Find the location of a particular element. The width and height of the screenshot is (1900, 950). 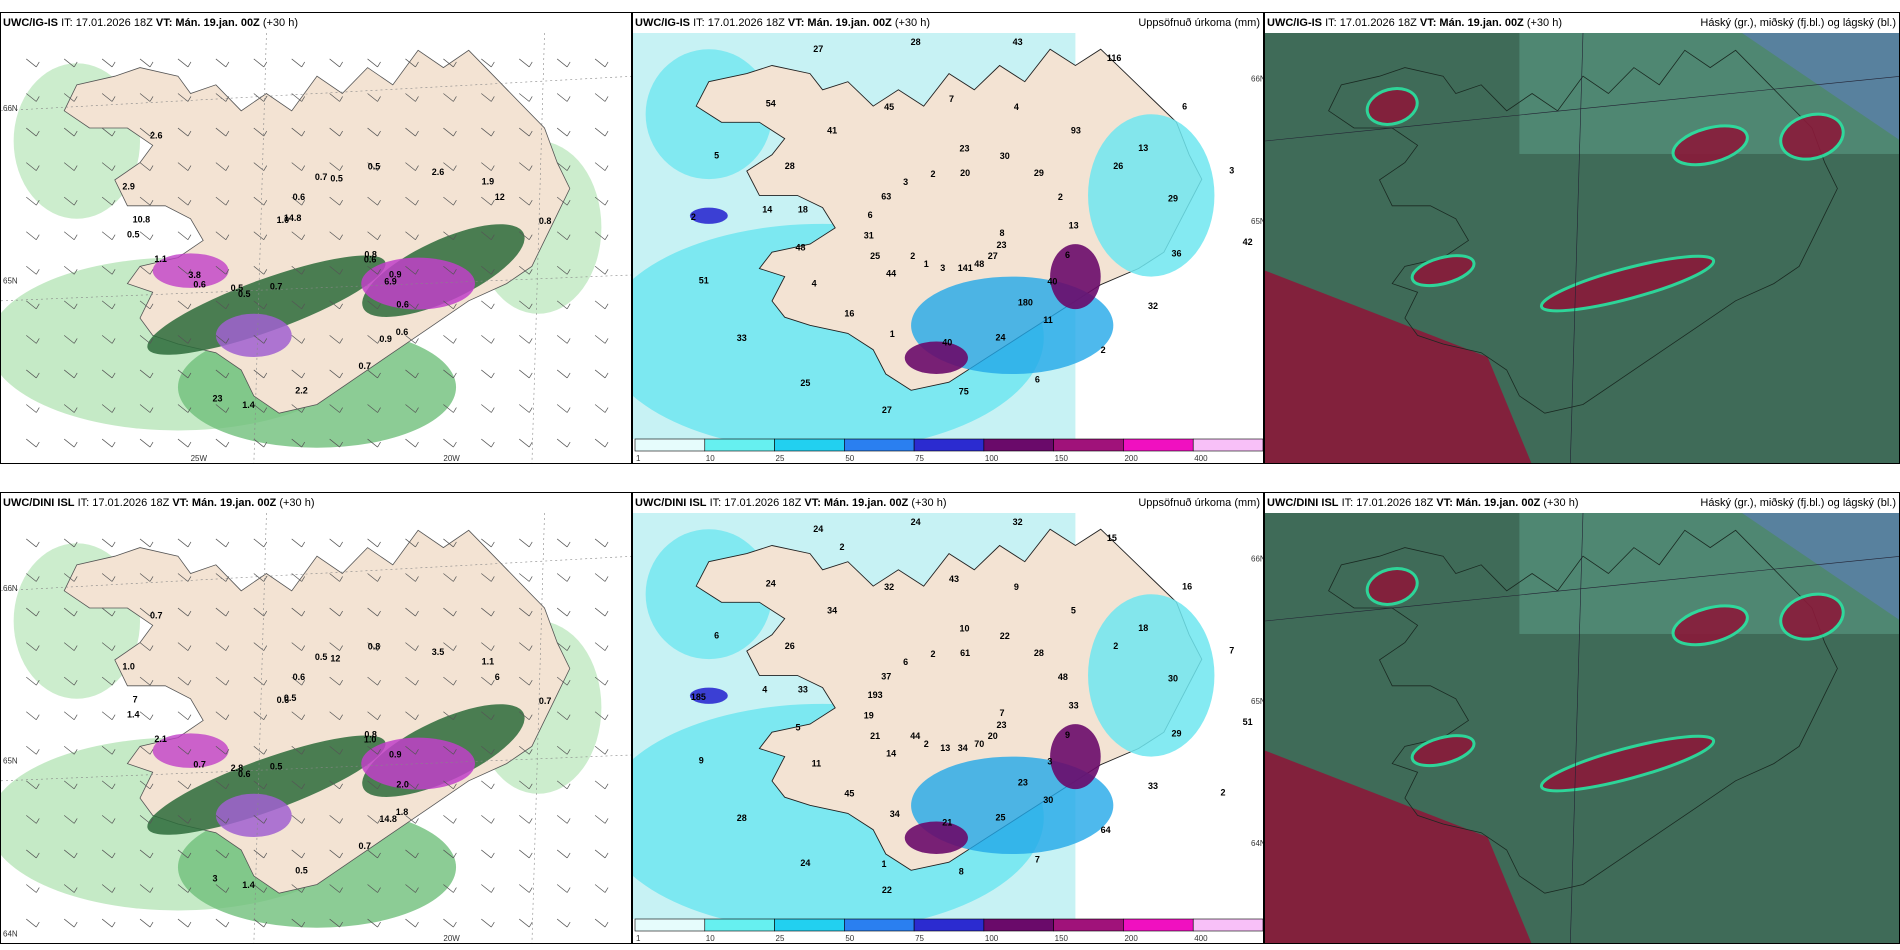

precip-value-label: 23 is located at coordinates (1002, 245).